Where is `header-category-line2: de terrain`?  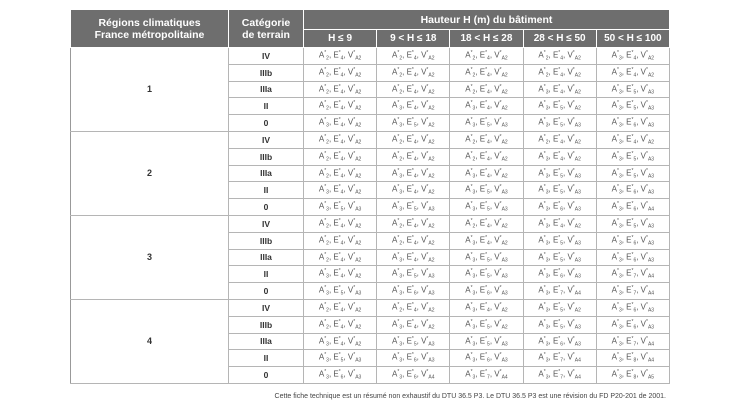
header-category-line2: de terrain is located at coordinates (266, 34).